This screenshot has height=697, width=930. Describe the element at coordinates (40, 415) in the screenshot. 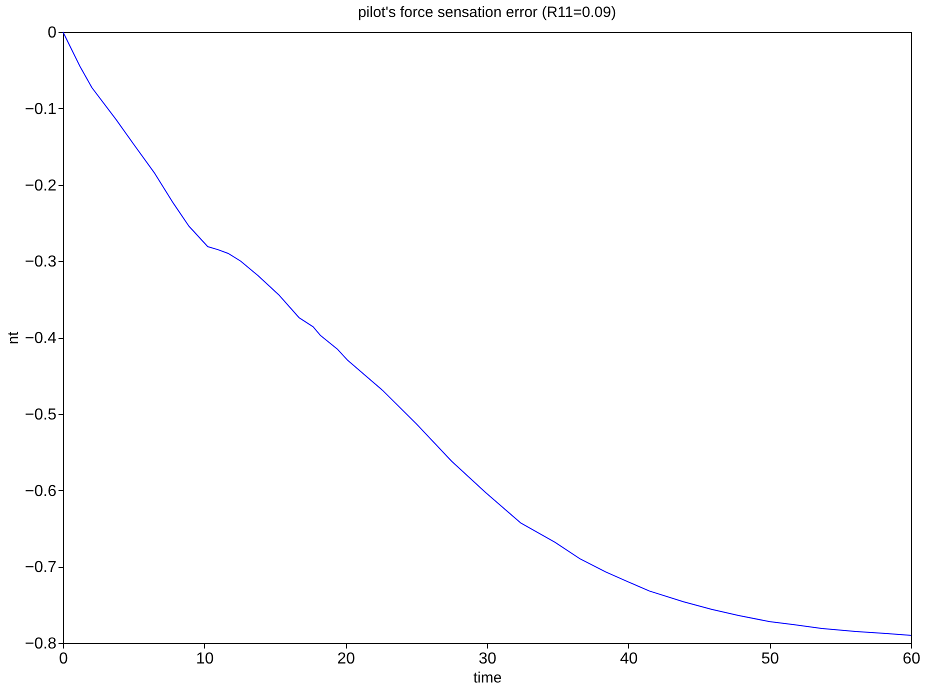

I see `y-tick-label: −0.5` at that location.